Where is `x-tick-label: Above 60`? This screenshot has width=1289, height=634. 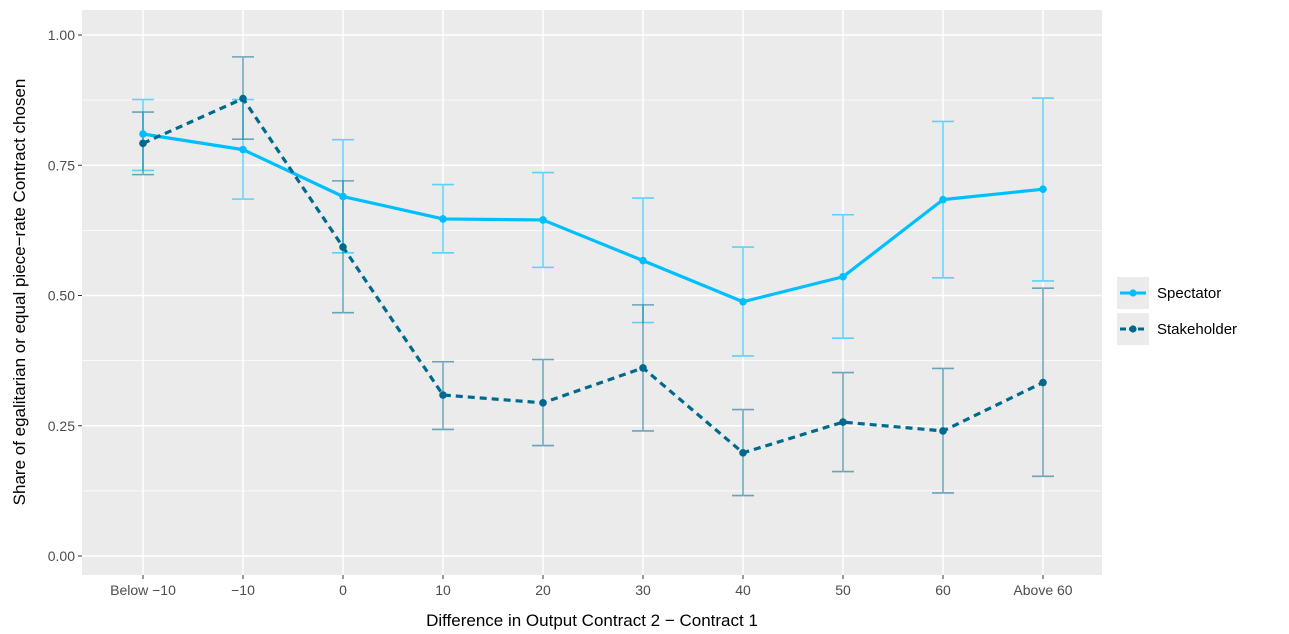 x-tick-label: Above 60 is located at coordinates (1042, 590).